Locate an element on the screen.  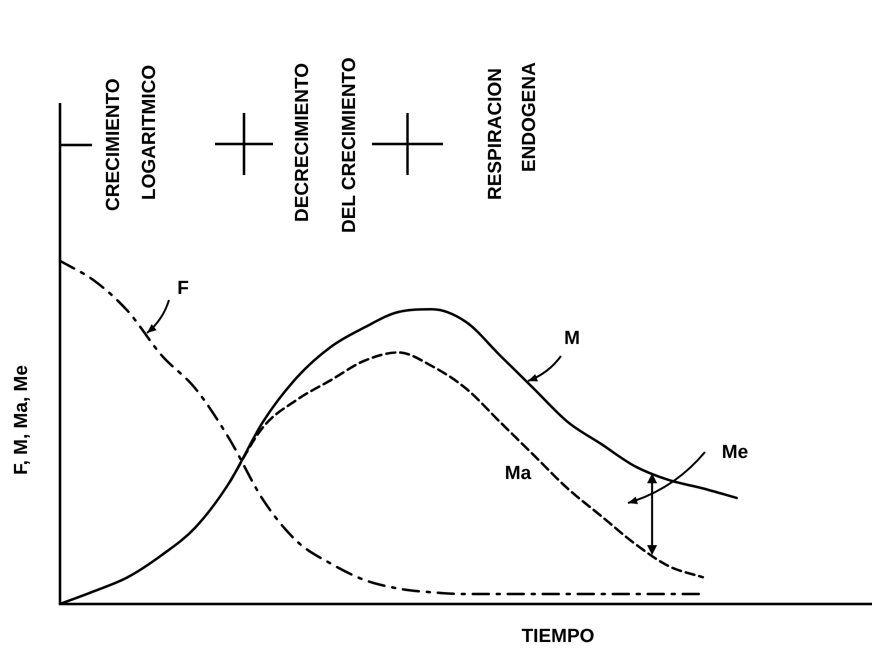
series-label: Ma is located at coordinates (518, 473).